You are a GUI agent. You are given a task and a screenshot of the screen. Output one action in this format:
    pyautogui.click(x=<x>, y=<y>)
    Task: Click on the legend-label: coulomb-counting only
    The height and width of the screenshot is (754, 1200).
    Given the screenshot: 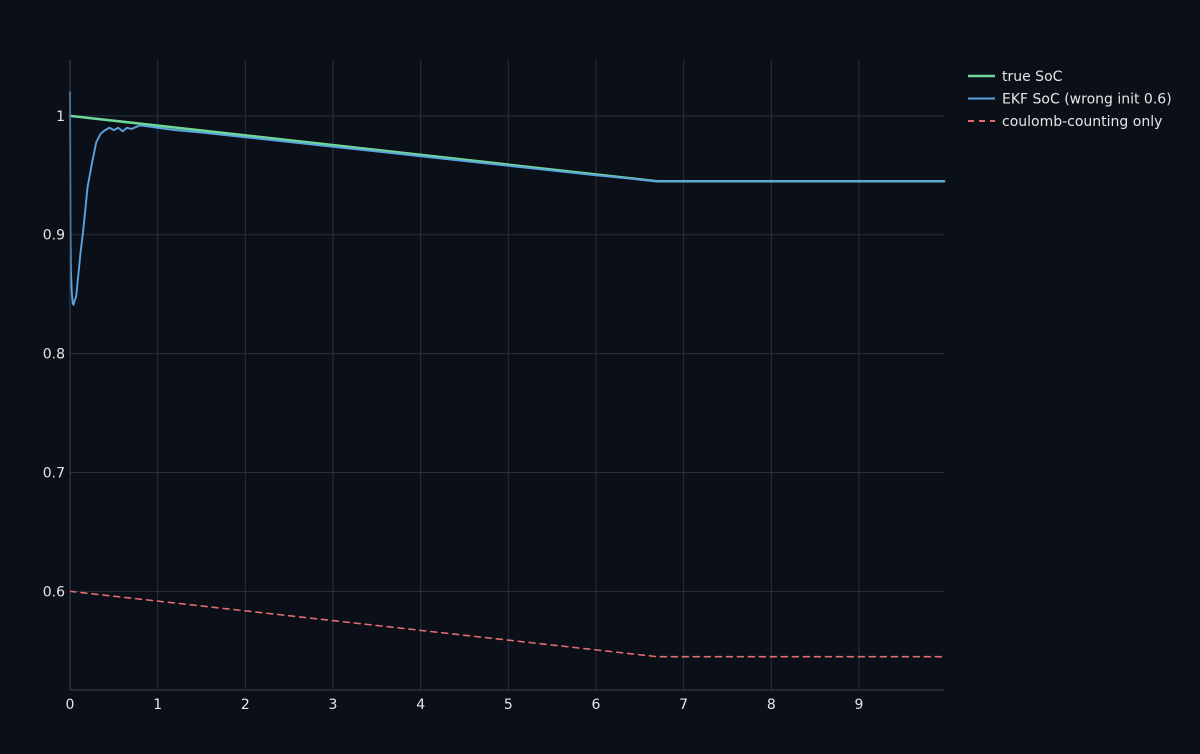 What is the action you would take?
    pyautogui.click(x=1082, y=122)
    